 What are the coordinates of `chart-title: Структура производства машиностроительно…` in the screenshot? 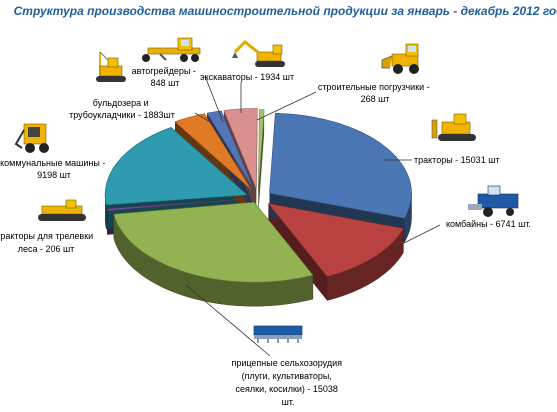 It's located at (285, 11).